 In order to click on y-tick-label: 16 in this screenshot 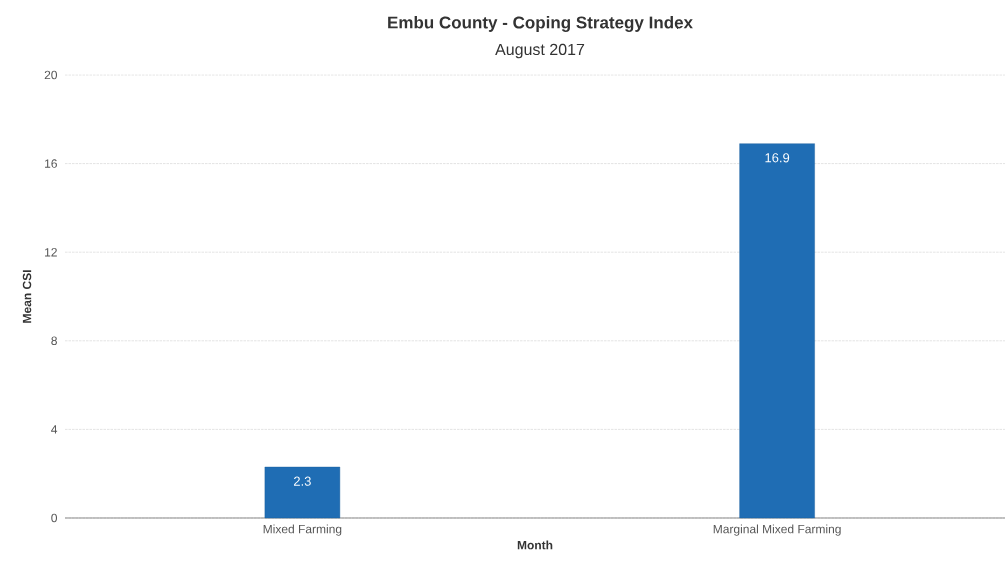, I will do `click(51, 163)`.